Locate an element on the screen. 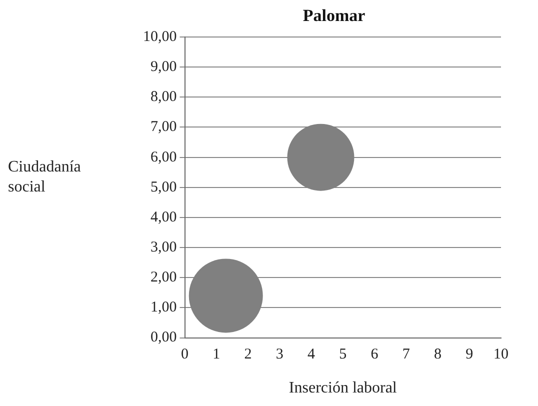 This screenshot has width=538, height=406. x-tick-label: 2 is located at coordinates (248, 354).